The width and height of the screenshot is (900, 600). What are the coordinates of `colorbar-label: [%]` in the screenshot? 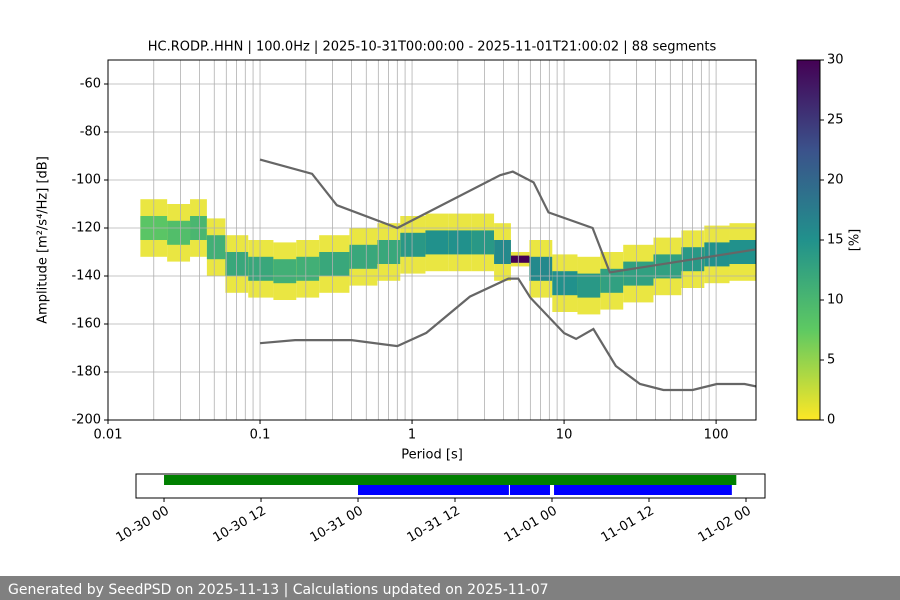 It's located at (855, 240).